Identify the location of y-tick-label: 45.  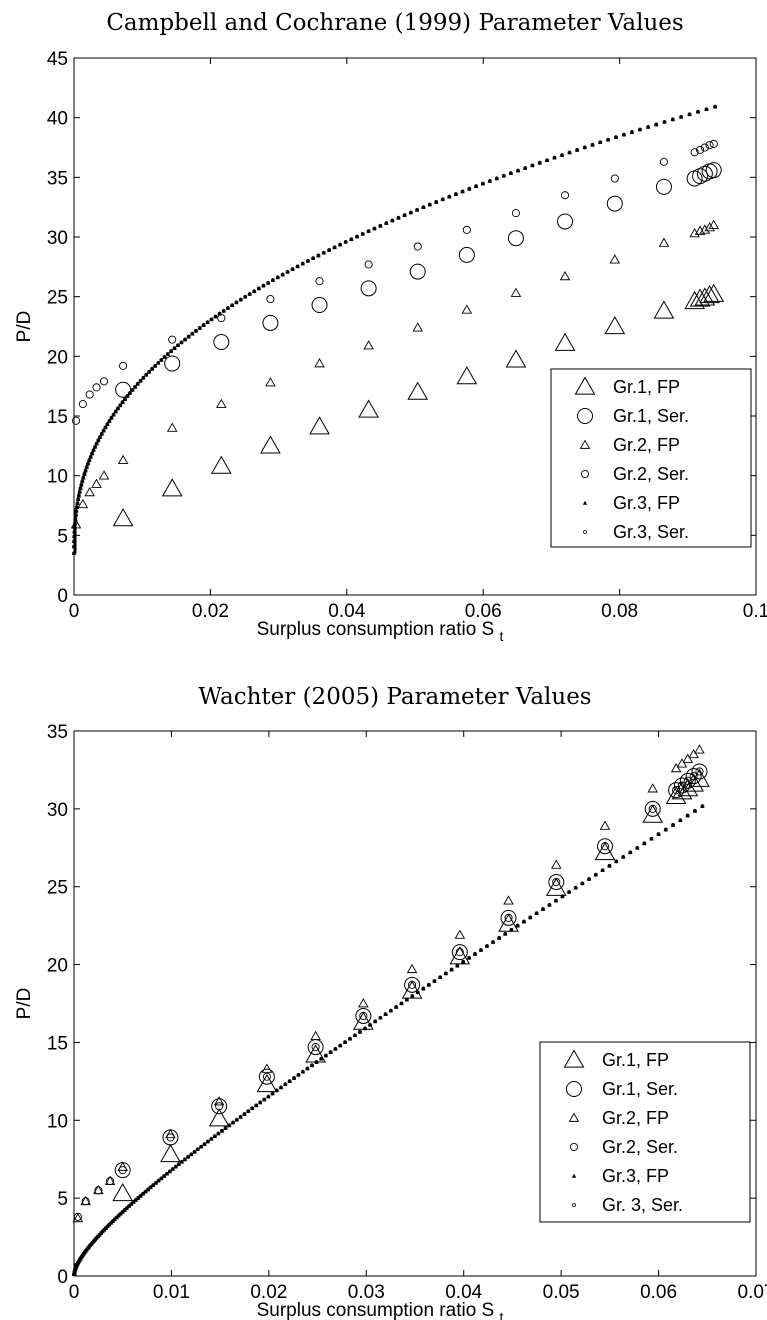
(57, 59).